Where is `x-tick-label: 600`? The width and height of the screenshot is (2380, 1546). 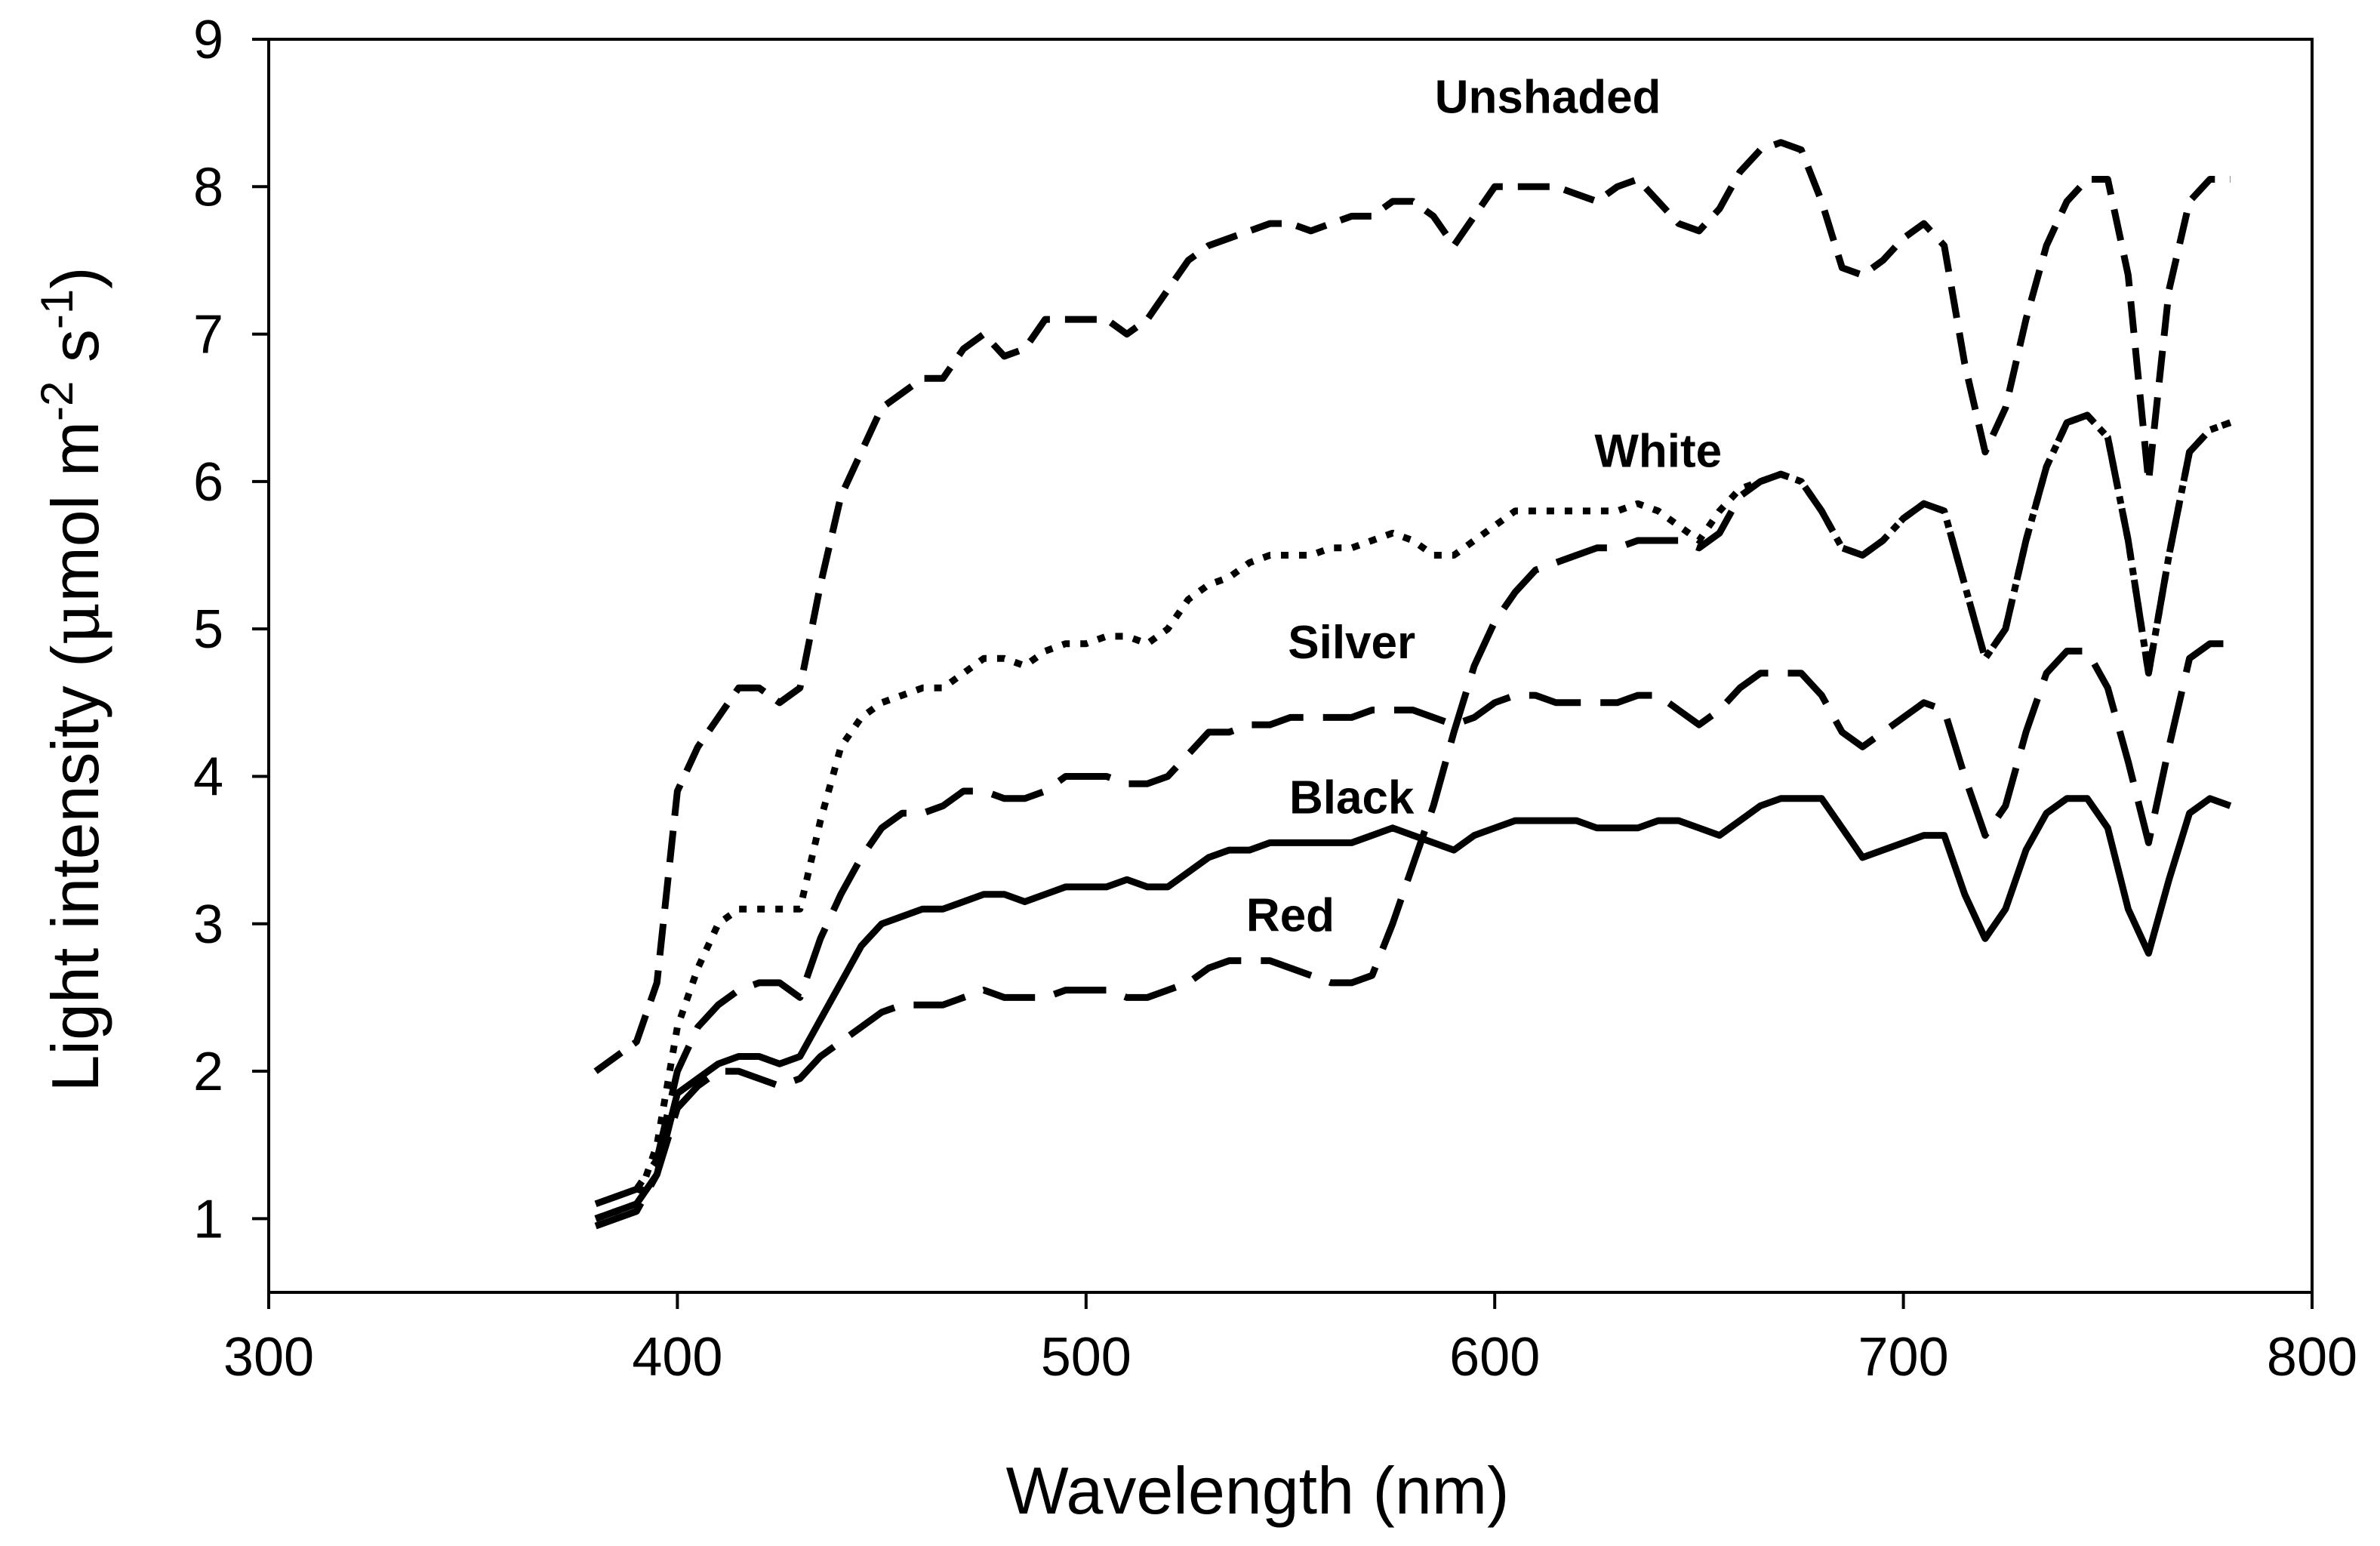 x-tick-label: 600 is located at coordinates (1494, 1357).